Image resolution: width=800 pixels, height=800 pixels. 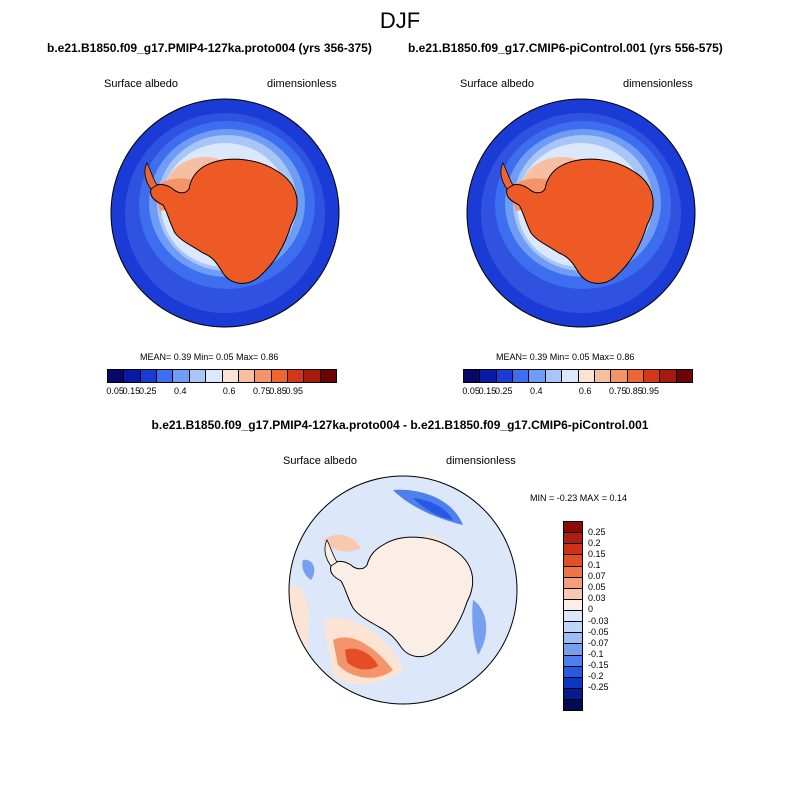 What do you see at coordinates (141, 84) in the screenshot?
I see `left-variable-label: Surface albedo` at bounding box center [141, 84].